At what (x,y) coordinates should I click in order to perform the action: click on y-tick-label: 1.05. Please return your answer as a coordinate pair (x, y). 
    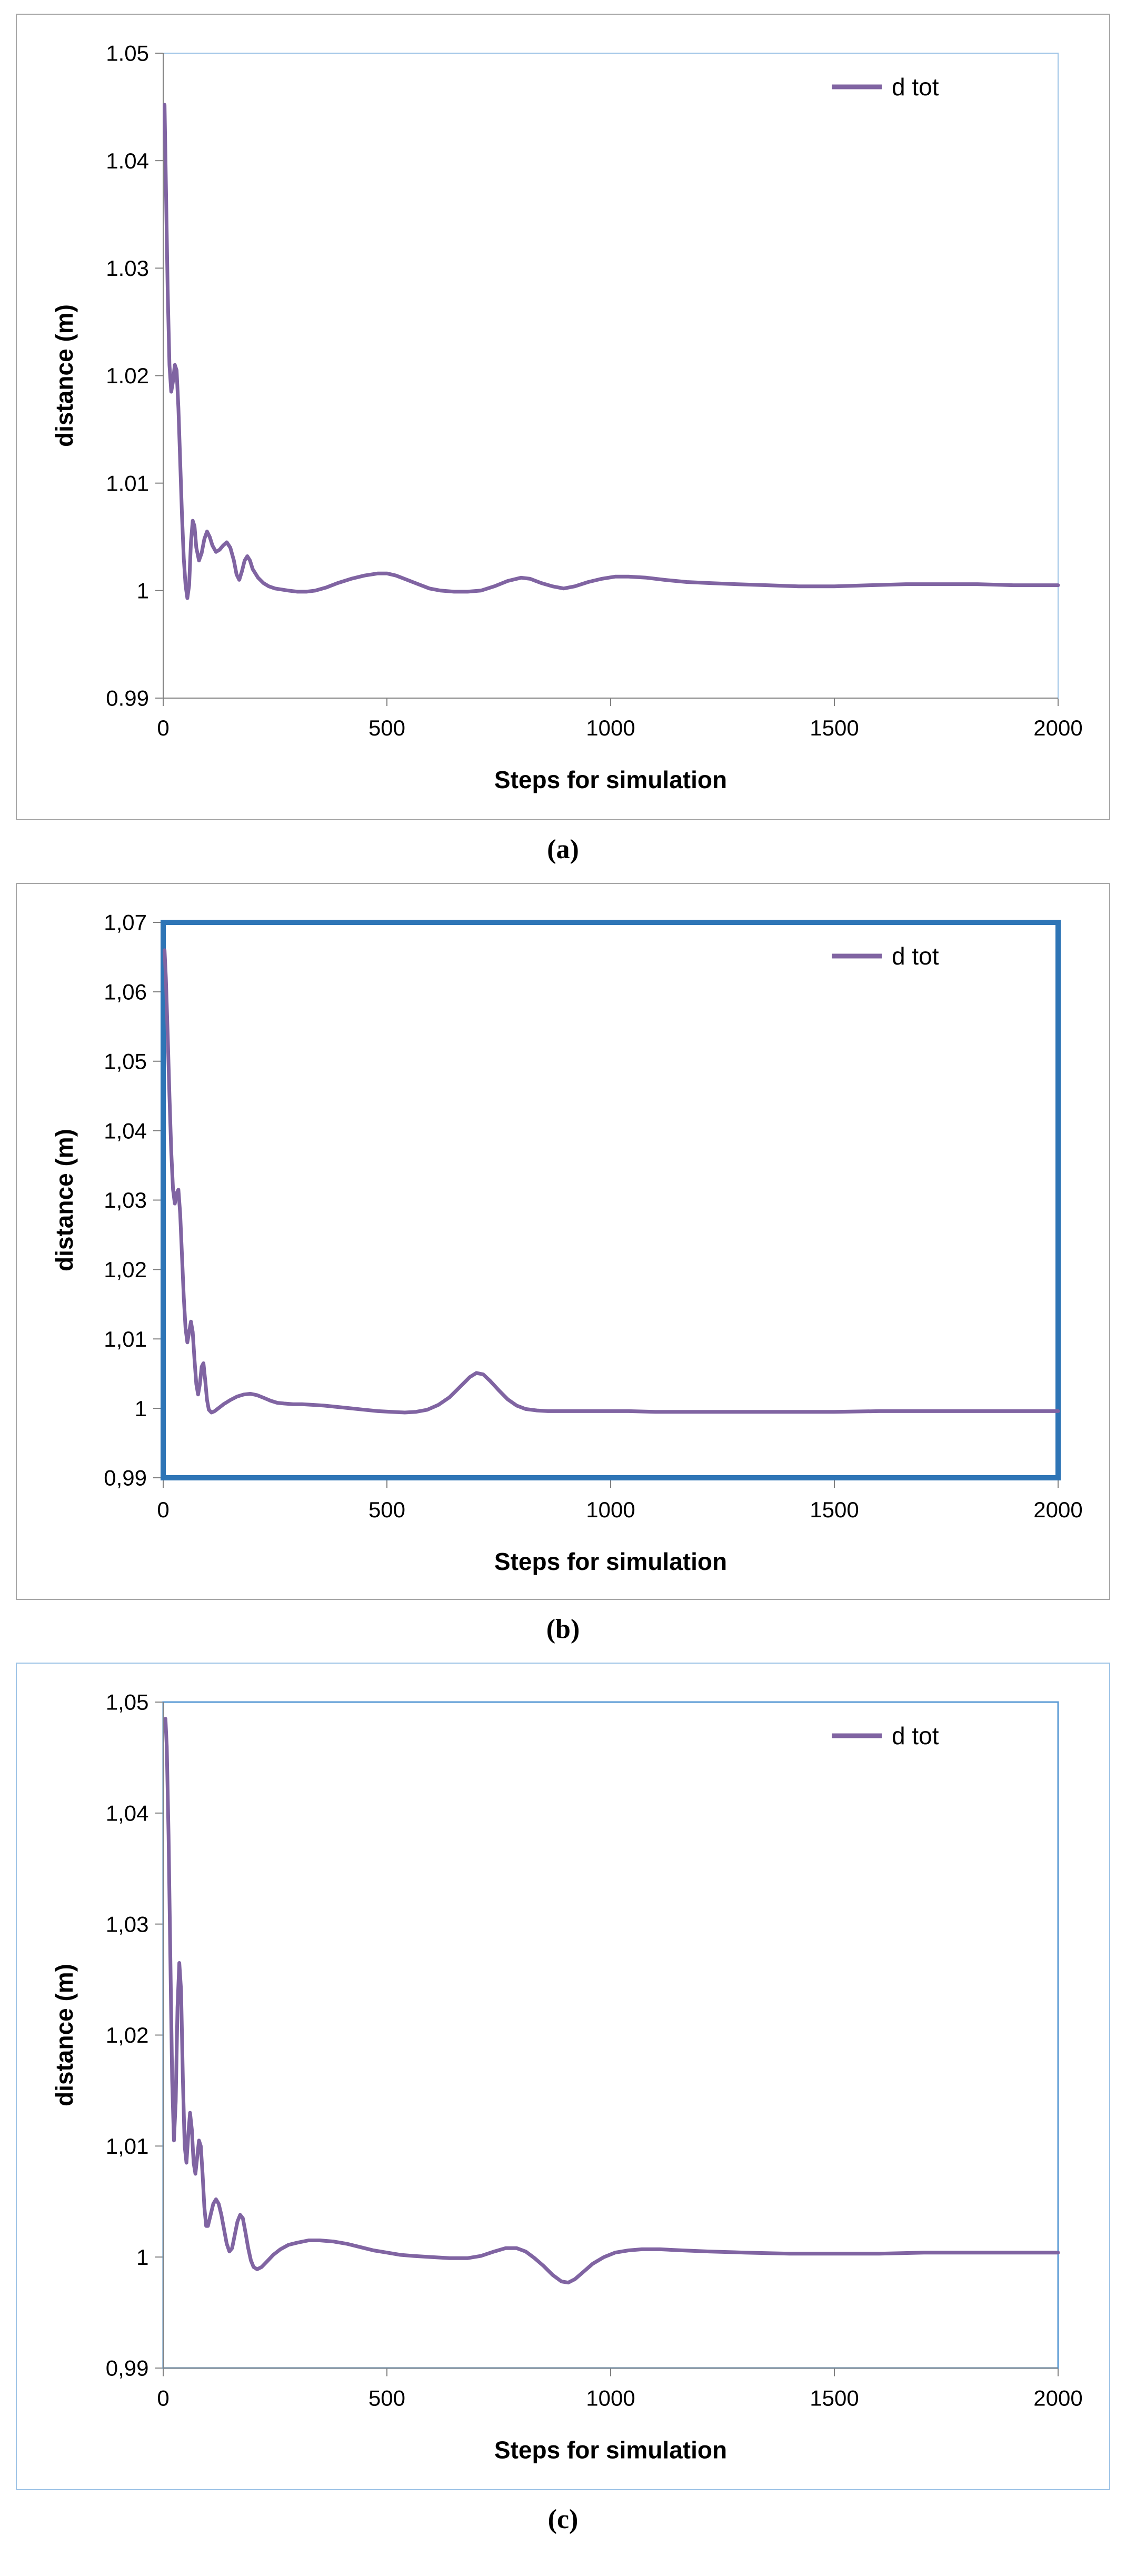
    Looking at the image, I should click on (127, 53).